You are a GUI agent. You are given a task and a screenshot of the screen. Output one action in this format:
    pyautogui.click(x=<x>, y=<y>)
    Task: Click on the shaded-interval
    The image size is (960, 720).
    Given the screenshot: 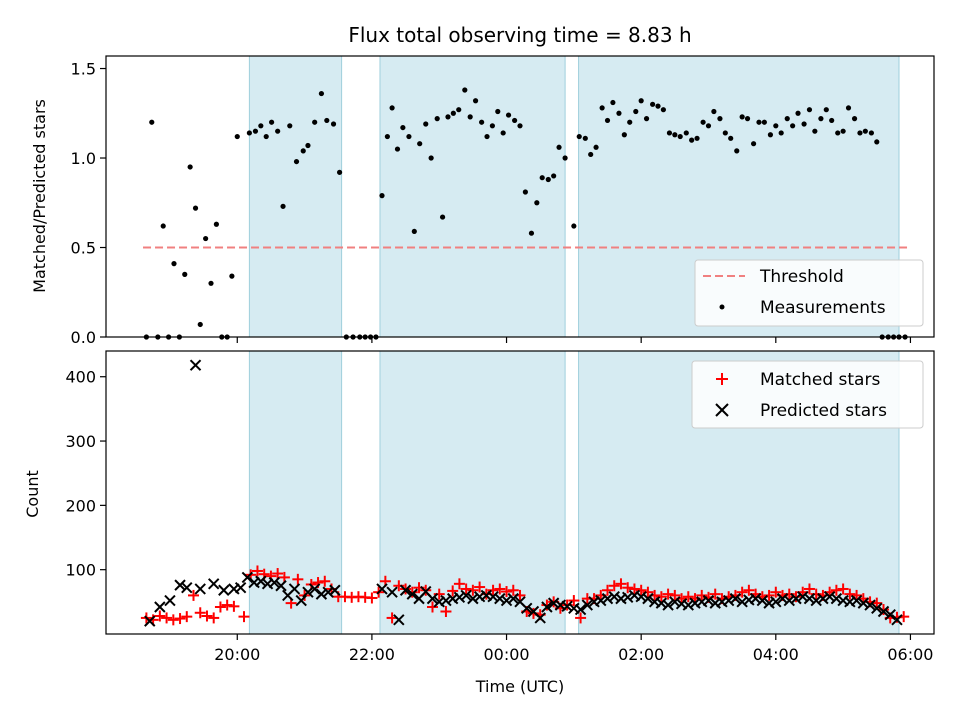 What is the action you would take?
    pyautogui.click(x=472, y=196)
    